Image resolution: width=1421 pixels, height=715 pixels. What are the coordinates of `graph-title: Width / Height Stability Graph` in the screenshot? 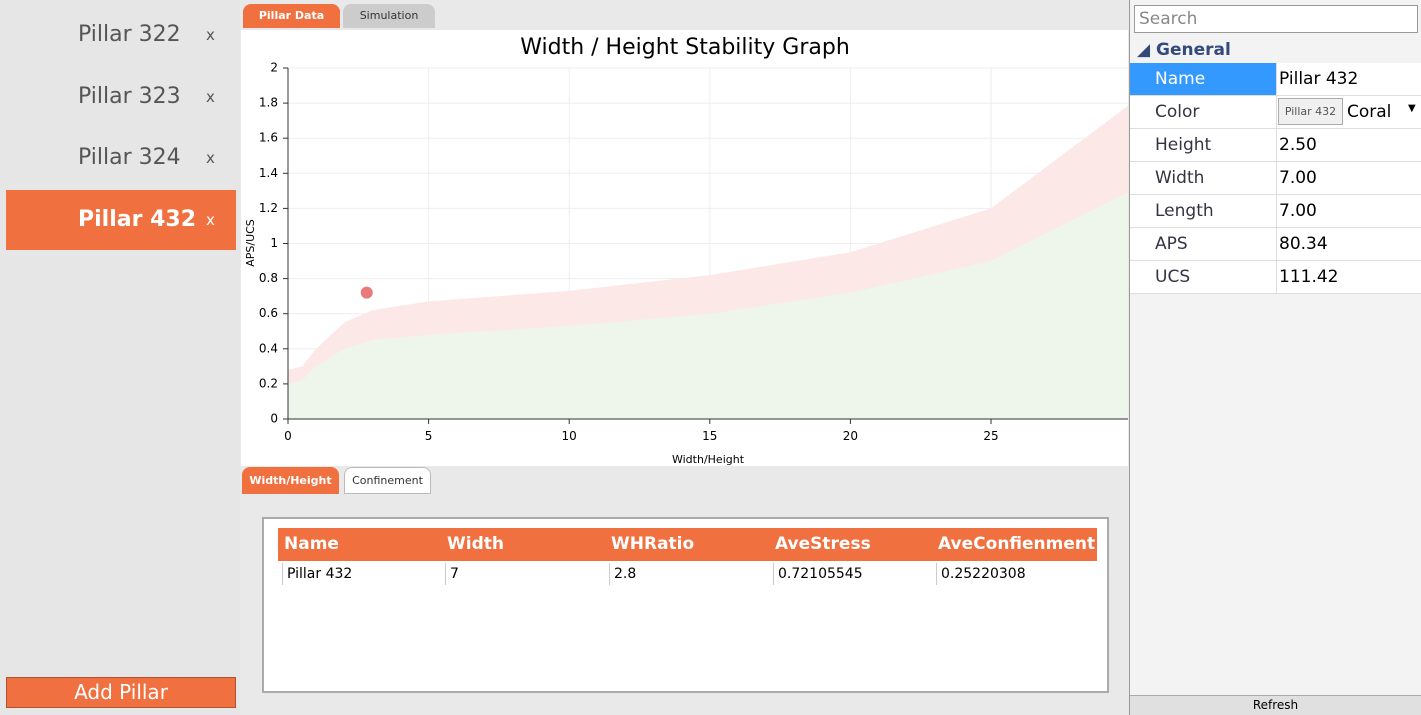 It's located at (685, 47).